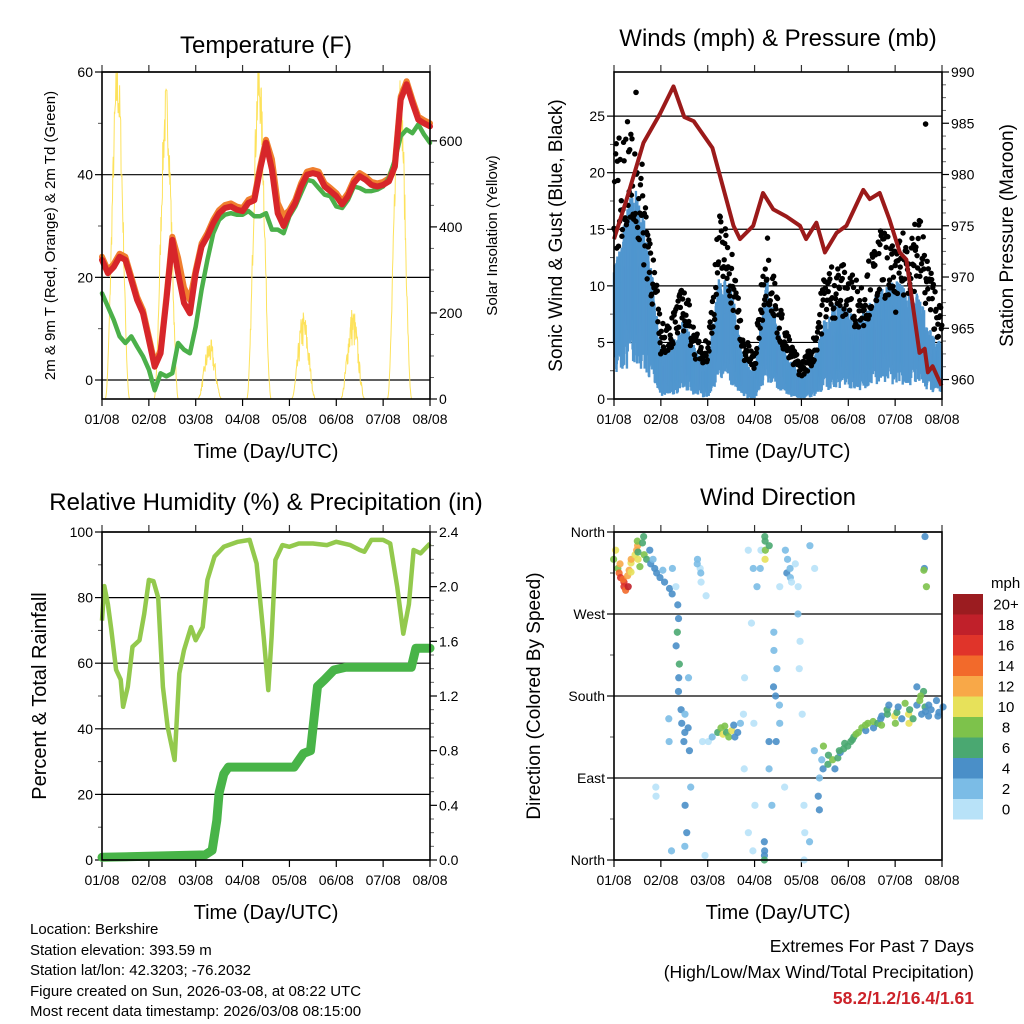  What do you see at coordinates (383, 880) in the screenshot?
I see `x-tick-label: 07/08` at bounding box center [383, 880].